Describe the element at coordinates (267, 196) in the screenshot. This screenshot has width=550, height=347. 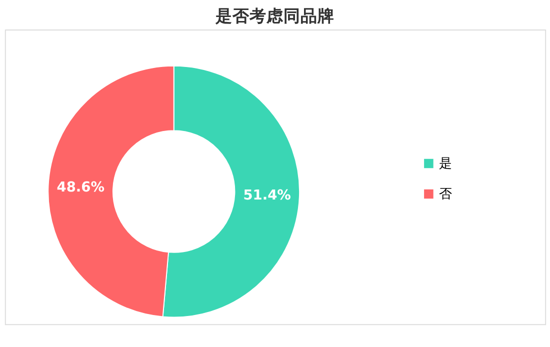
I see `data-label: 51.4%` at that location.